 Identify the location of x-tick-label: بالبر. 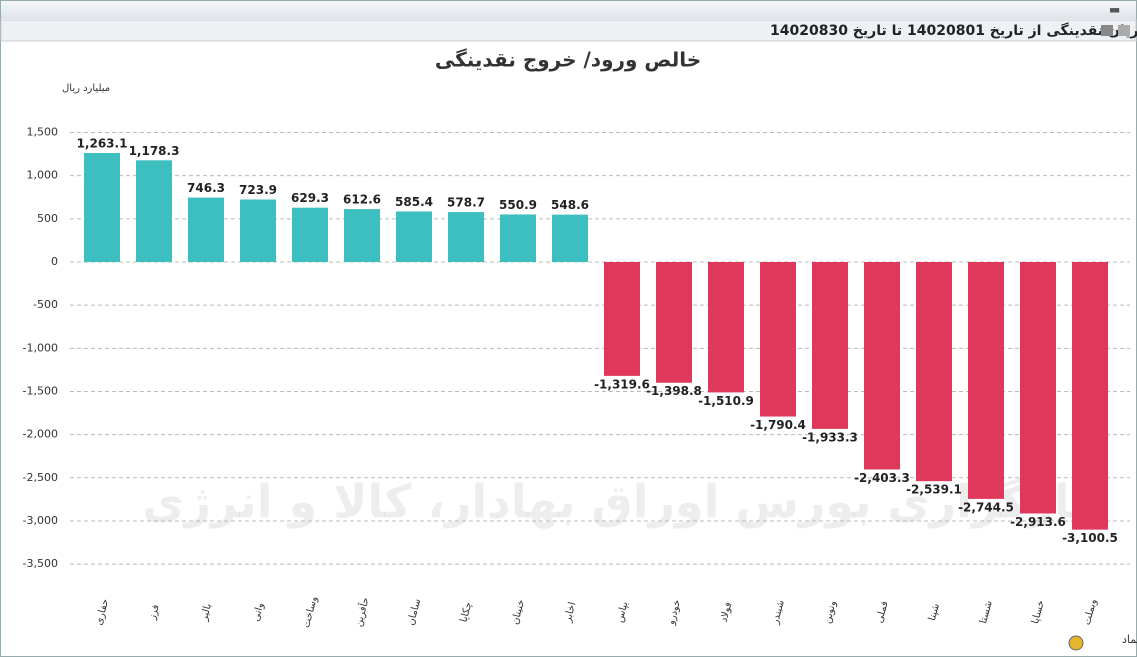
(206, 612).